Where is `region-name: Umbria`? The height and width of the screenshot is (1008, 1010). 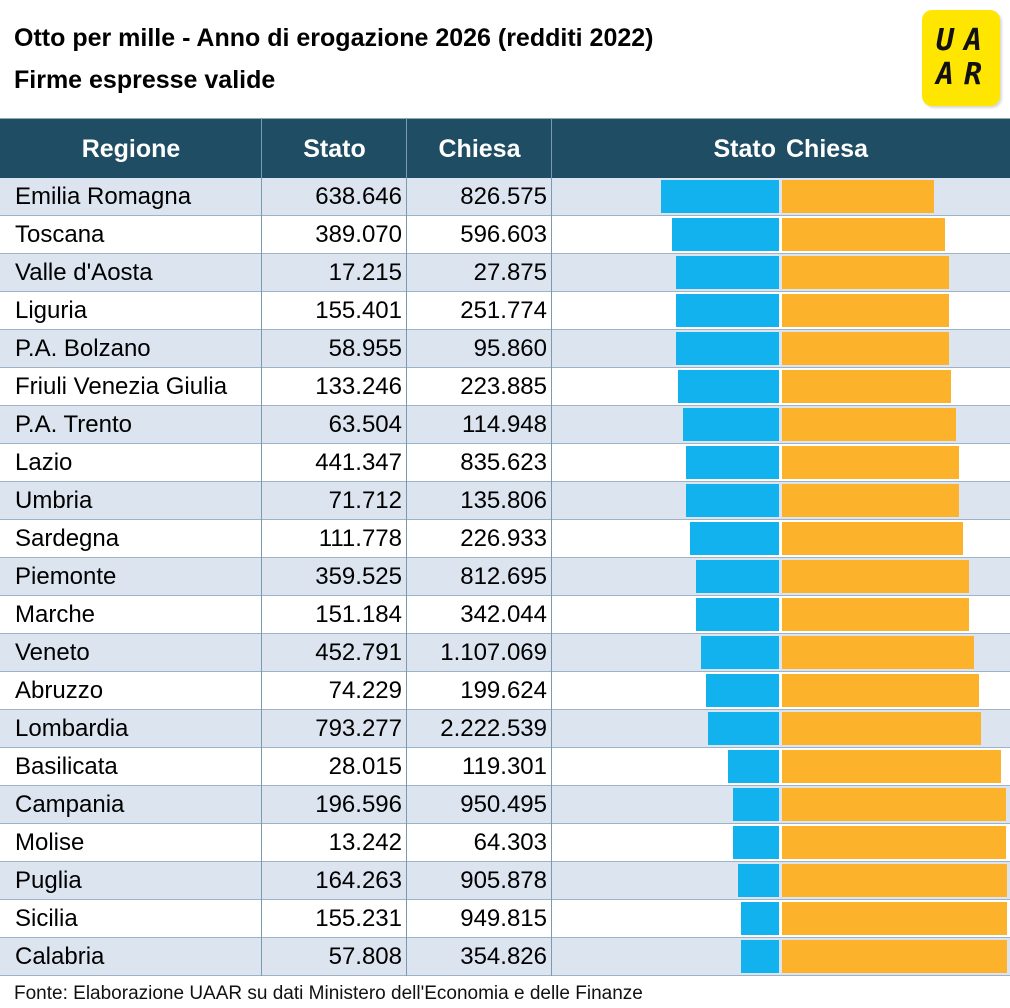 region-name: Umbria is located at coordinates (54, 500).